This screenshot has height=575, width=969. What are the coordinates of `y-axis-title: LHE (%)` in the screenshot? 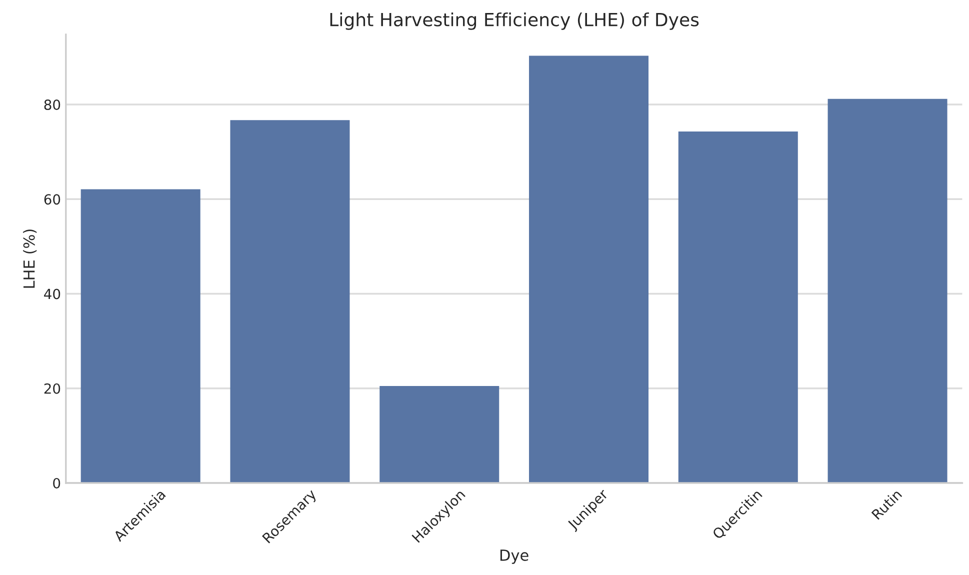 It's located at (30, 259).